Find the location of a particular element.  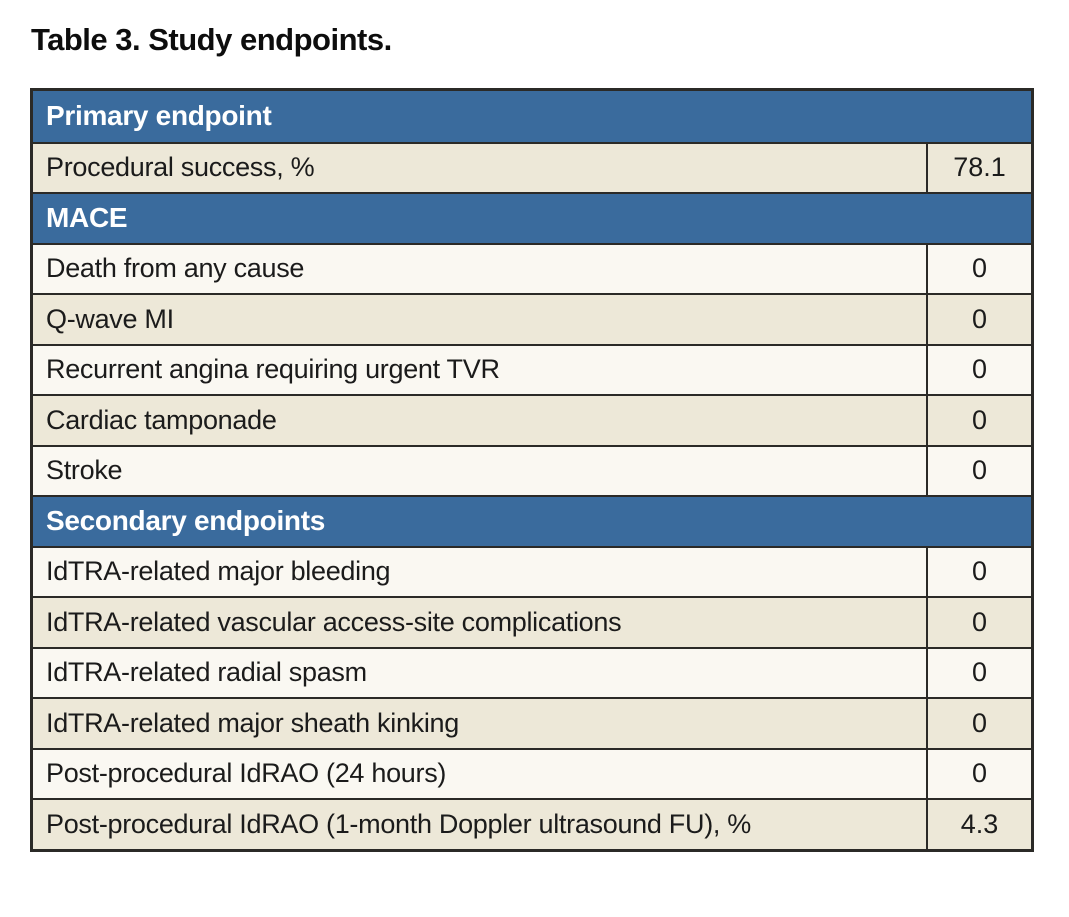

endpoint-value: 4.3 is located at coordinates (978, 824).